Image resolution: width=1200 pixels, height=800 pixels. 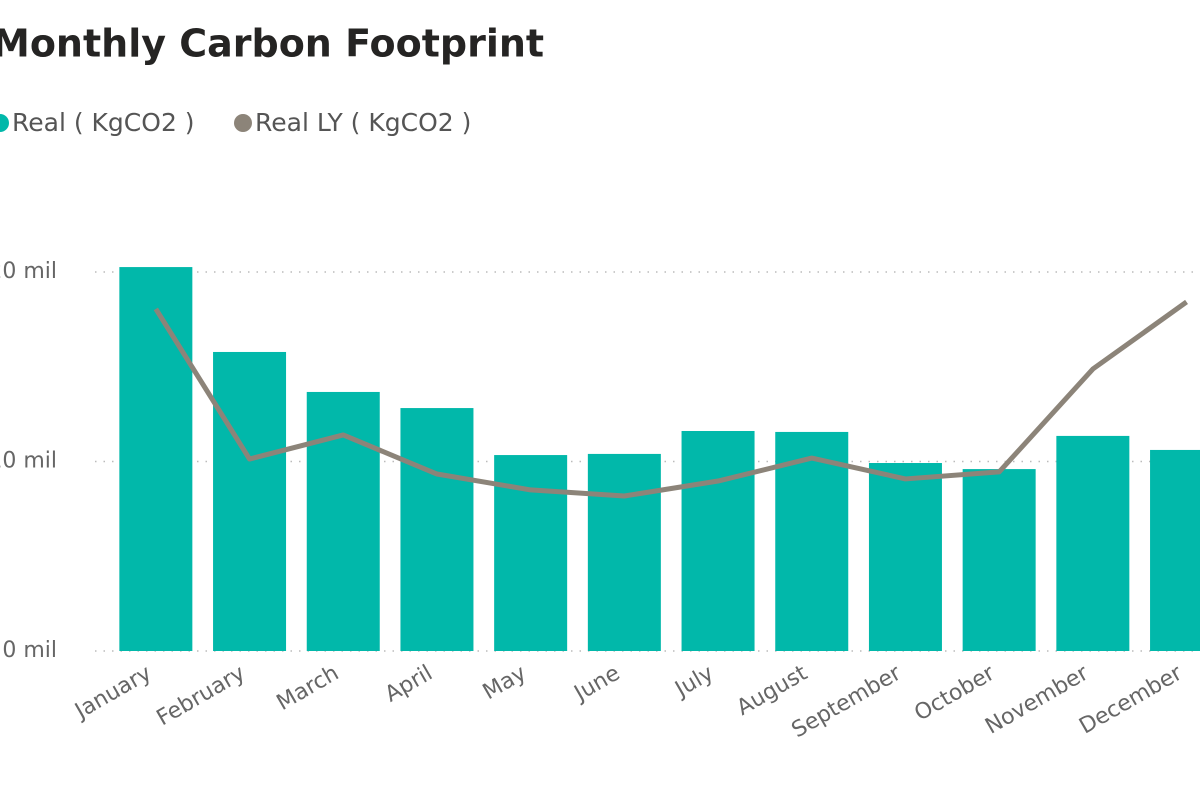 What do you see at coordinates (112, 693) in the screenshot?
I see `x-tick-label: January` at bounding box center [112, 693].